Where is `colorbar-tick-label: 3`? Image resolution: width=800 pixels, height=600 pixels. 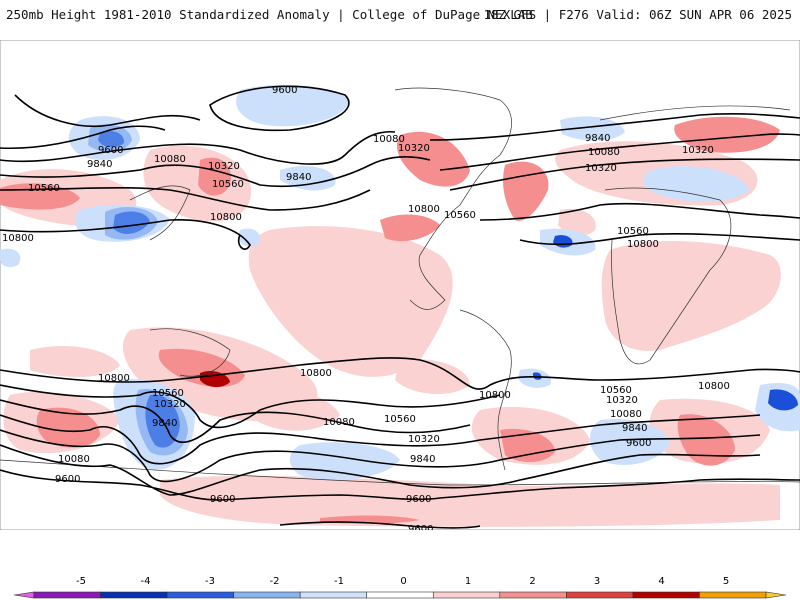
colorbar-tick-label: 3 is located at coordinates (597, 581).